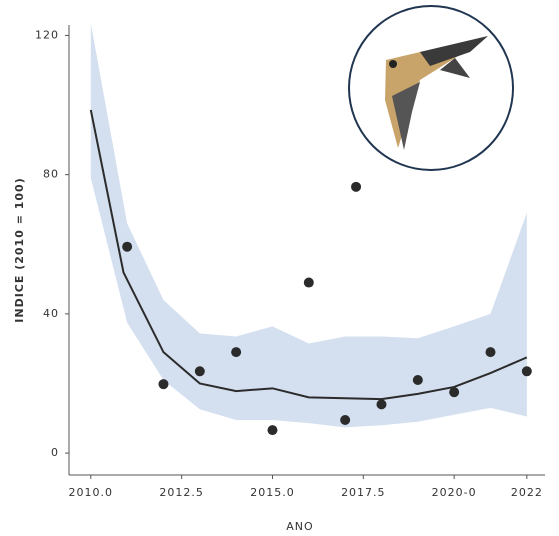  I want to click on x-tick-label: 2020-0, so click(454, 492).